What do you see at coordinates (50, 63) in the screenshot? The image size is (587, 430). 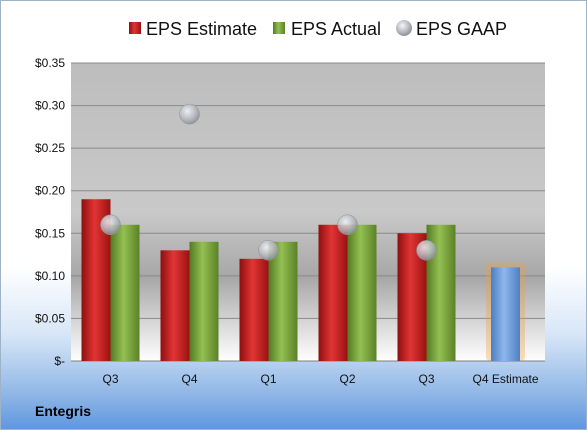 I see `y-tick-label: $0.35` at bounding box center [50, 63].